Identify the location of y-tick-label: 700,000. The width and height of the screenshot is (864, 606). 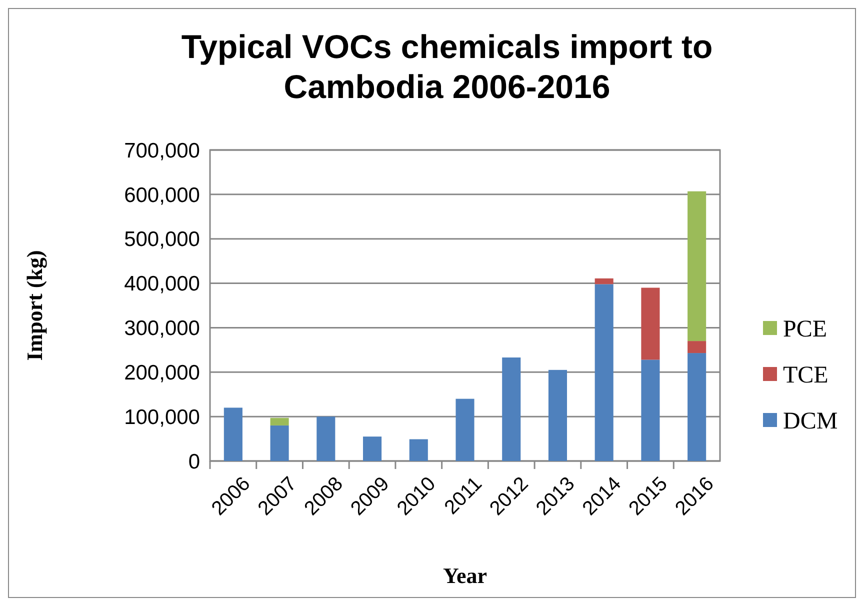
(162, 150).